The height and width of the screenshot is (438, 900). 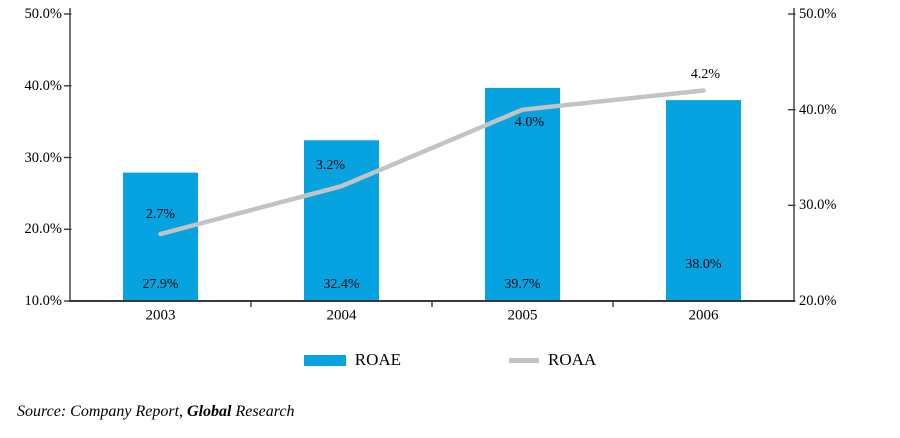 What do you see at coordinates (818, 13) in the screenshot?
I see `y-tick-label-right: 50.0%` at bounding box center [818, 13].